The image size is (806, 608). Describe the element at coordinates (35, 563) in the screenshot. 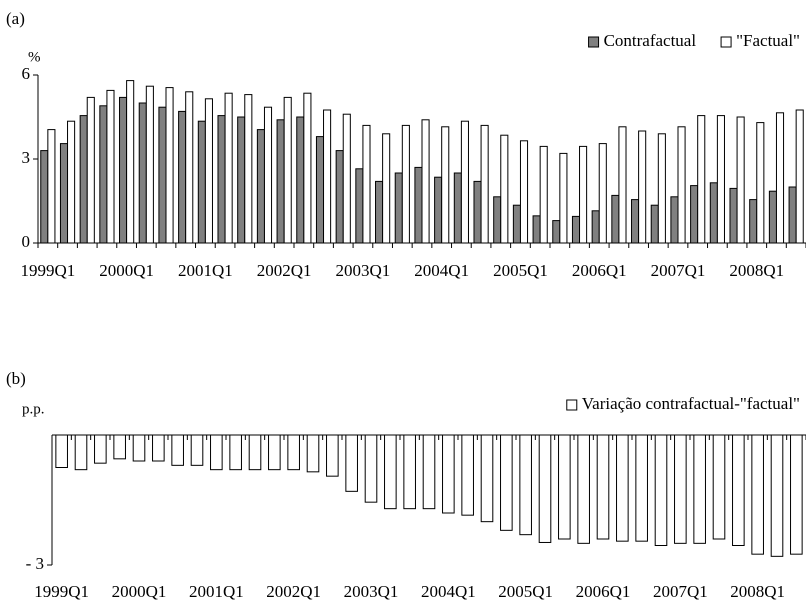

I see `y-tick-label: - 3` at that location.